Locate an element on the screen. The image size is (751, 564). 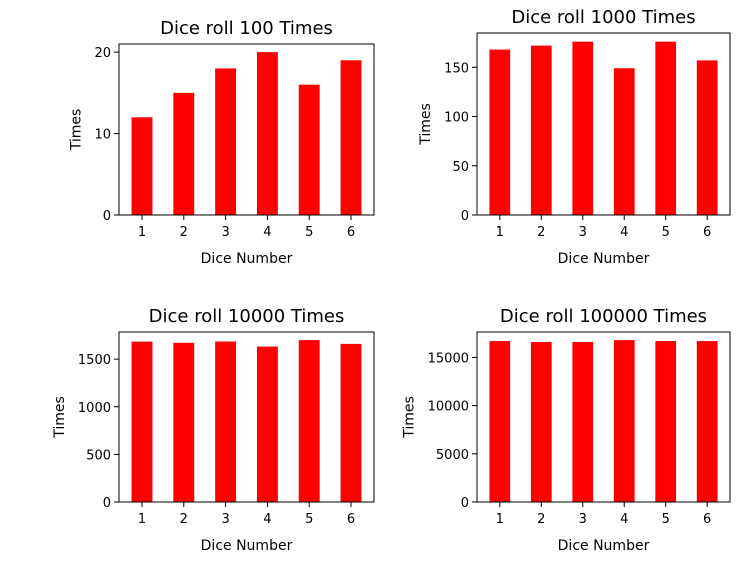
x-axis-label-4: Dice Number is located at coordinates (604, 546).